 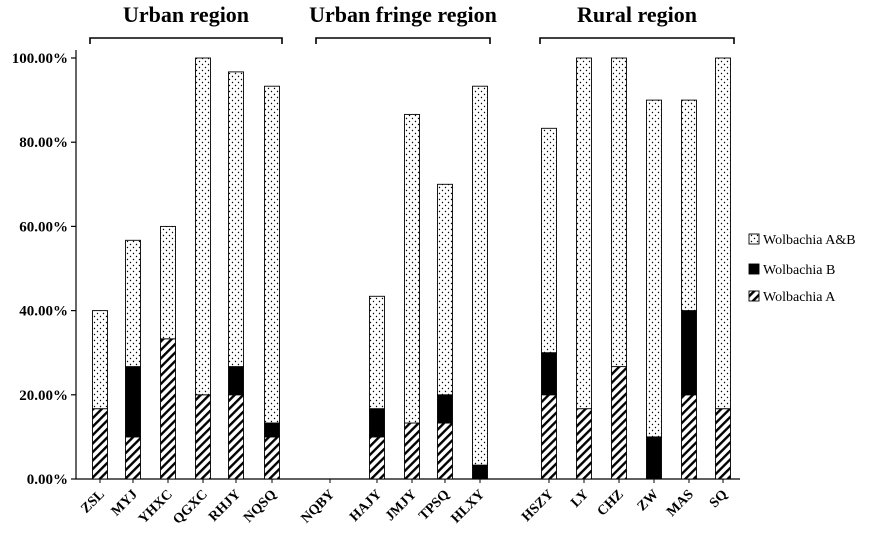 I want to click on bar-segment-wolbachia-a-yhxc, so click(x=168, y=409).